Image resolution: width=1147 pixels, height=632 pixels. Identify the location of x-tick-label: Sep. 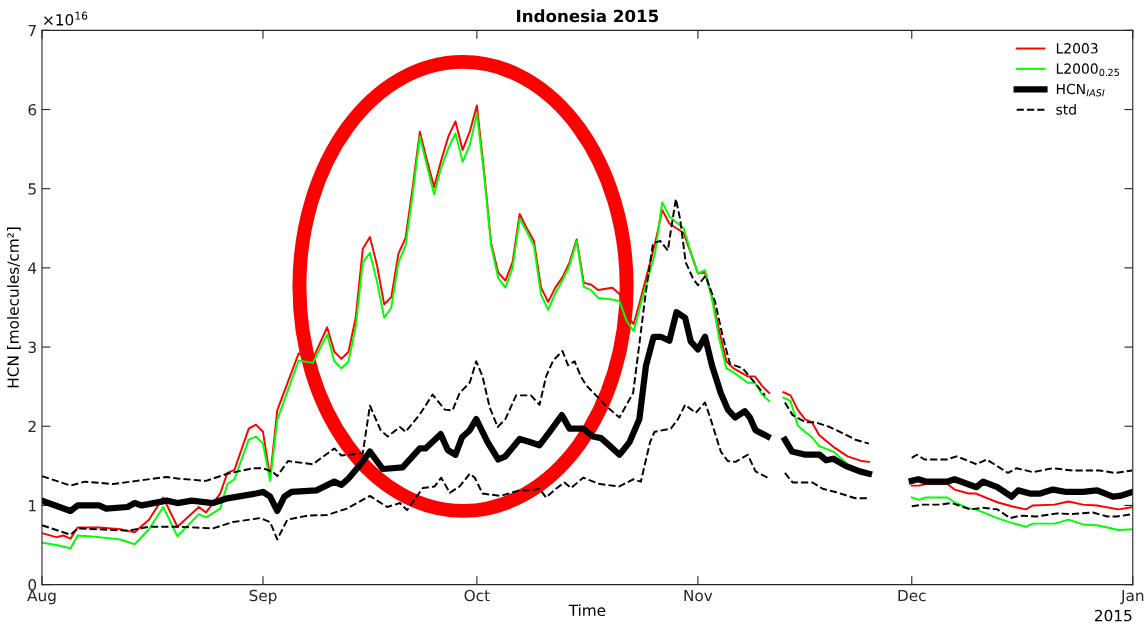
(263, 597).